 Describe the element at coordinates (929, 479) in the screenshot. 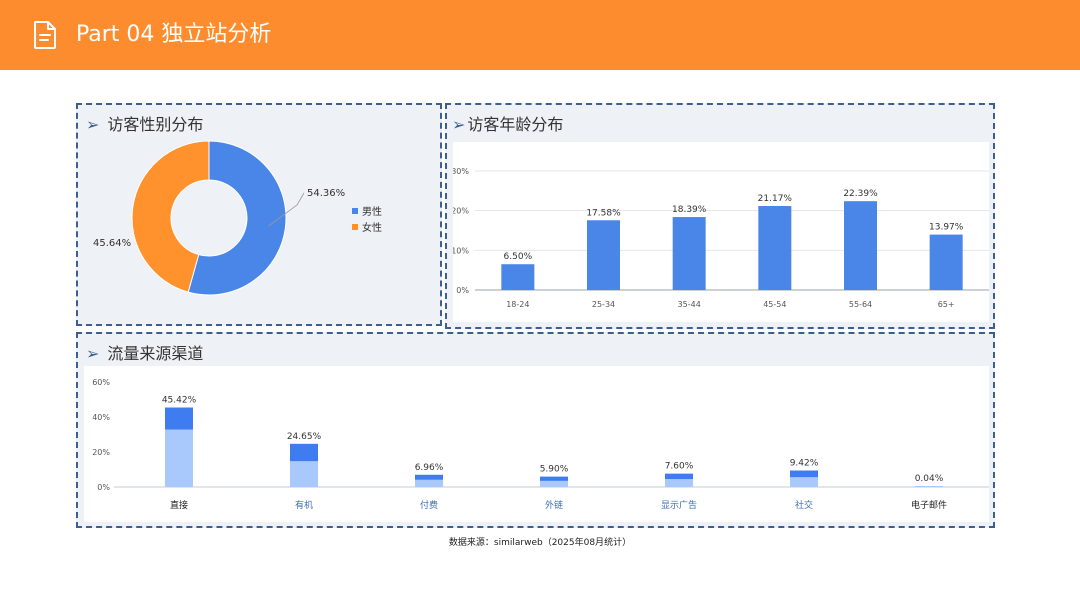

I see `bar-value-label: 0.04%` at that location.